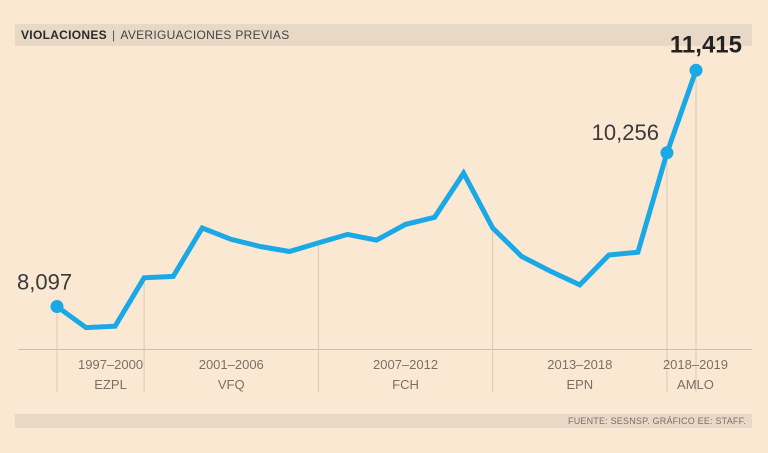 This screenshot has height=453, width=768. I want to click on period-name-label: VFQ, so click(231, 384).